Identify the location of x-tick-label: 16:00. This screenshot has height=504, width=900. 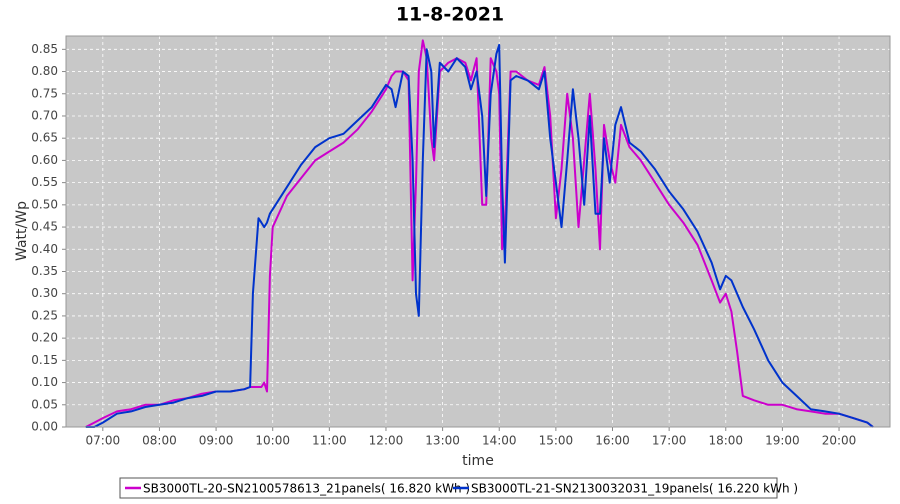
(612, 441).